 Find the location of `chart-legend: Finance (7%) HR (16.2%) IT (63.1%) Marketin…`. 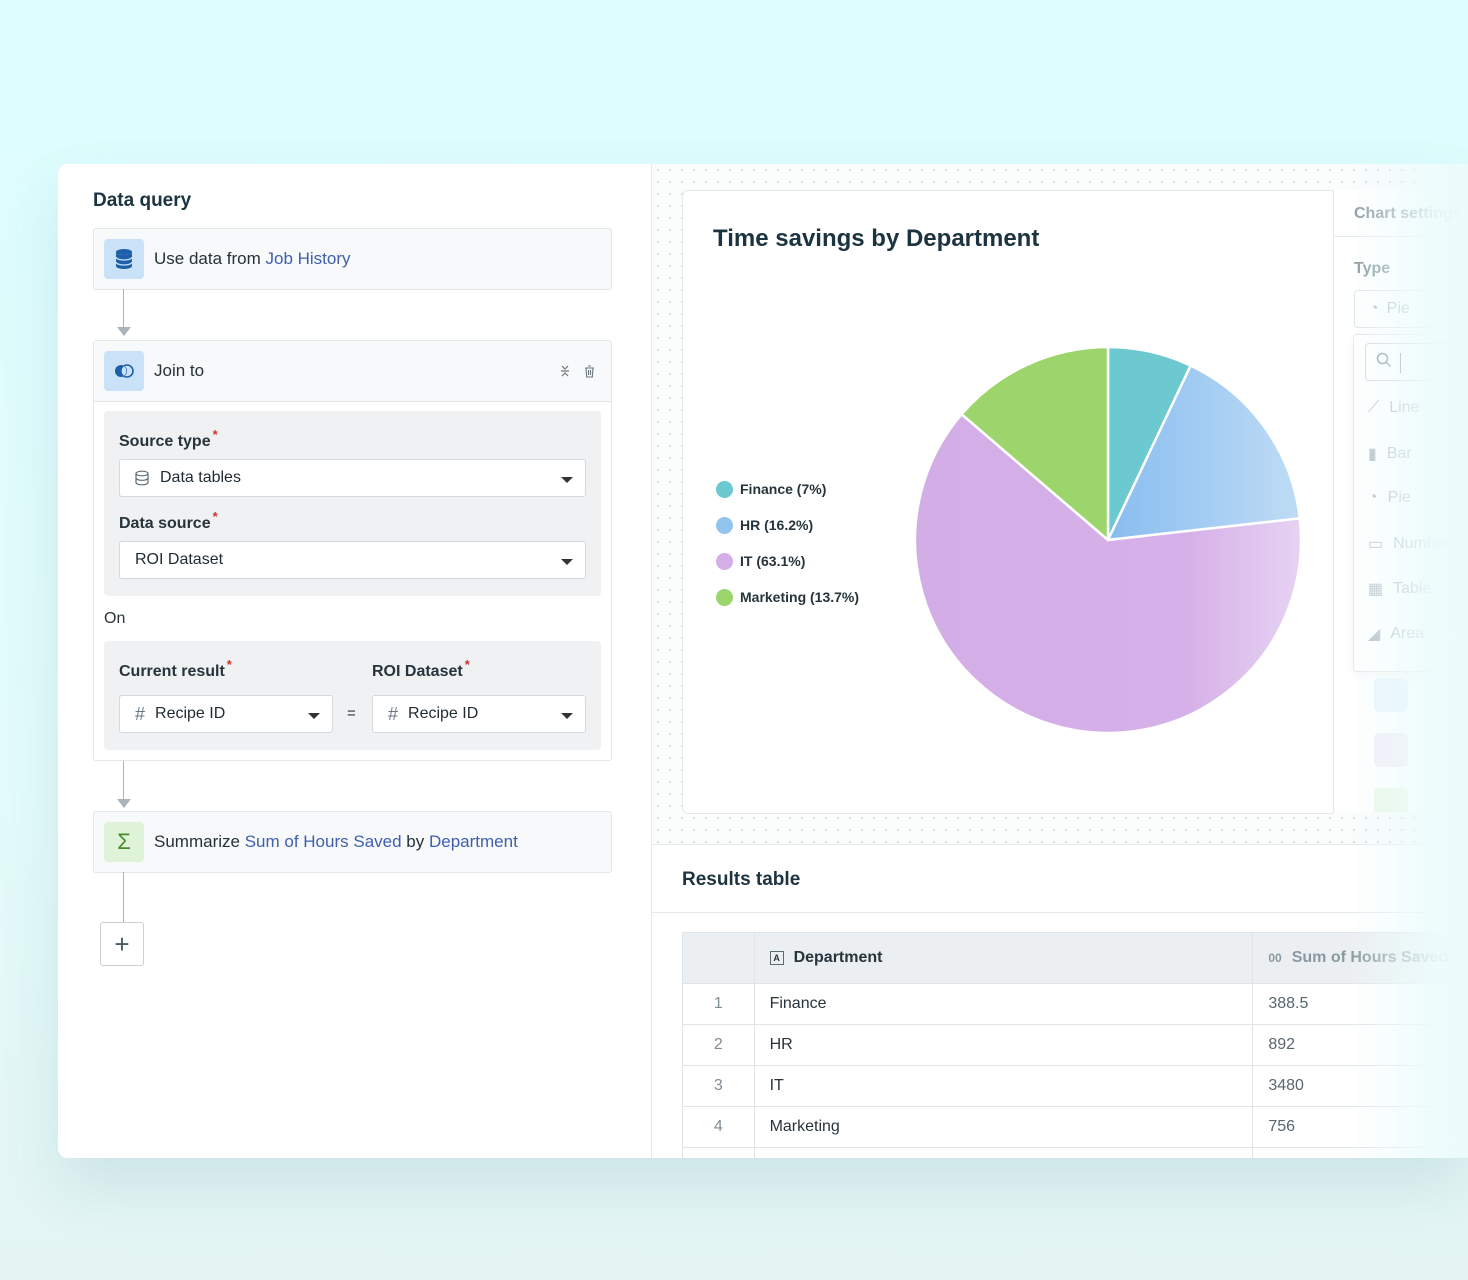

chart-legend: Finance (7%) HR (16.2%) IT (63.1%) Marketin… is located at coordinates (787, 543).